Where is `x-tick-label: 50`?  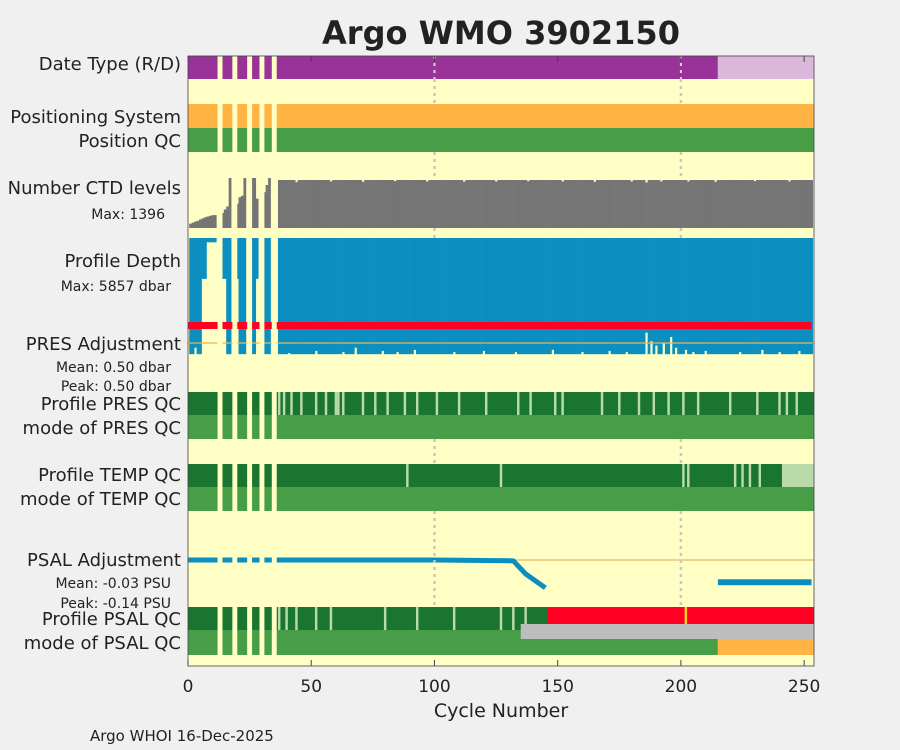 x-tick-label: 50 is located at coordinates (311, 687).